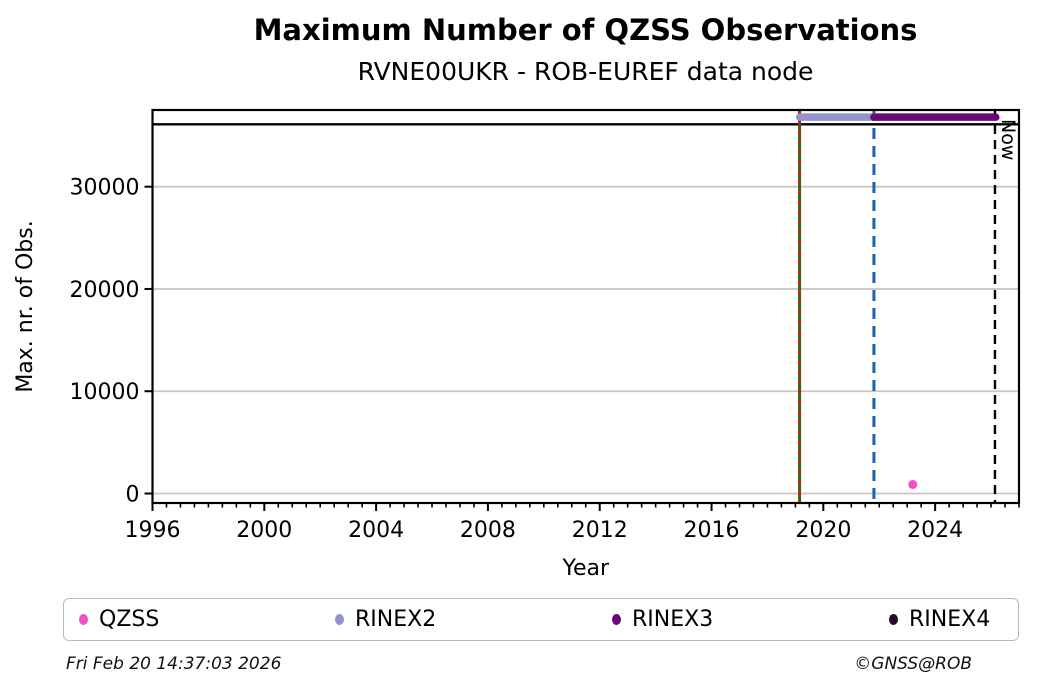  Describe the element at coordinates (133, 494) in the screenshot. I see `y-tick-label: 0` at that location.